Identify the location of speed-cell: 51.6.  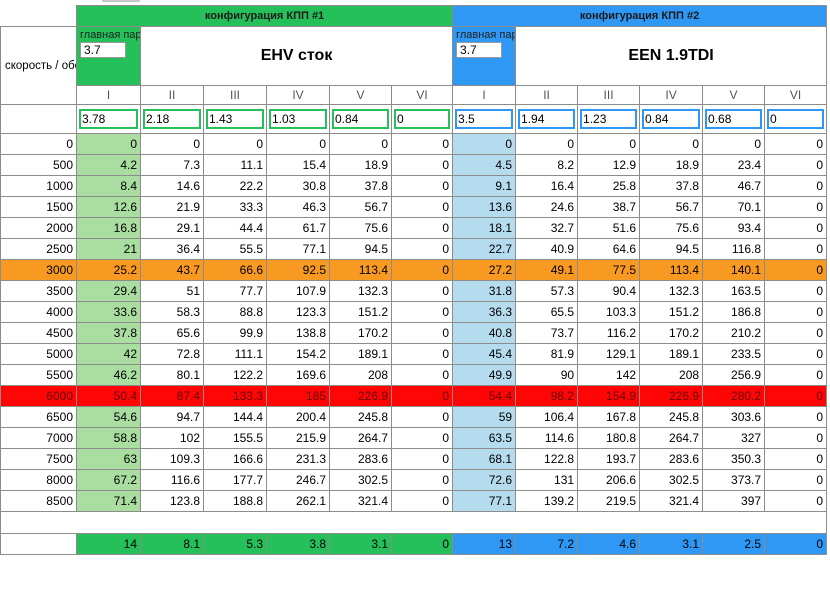
(609, 228).